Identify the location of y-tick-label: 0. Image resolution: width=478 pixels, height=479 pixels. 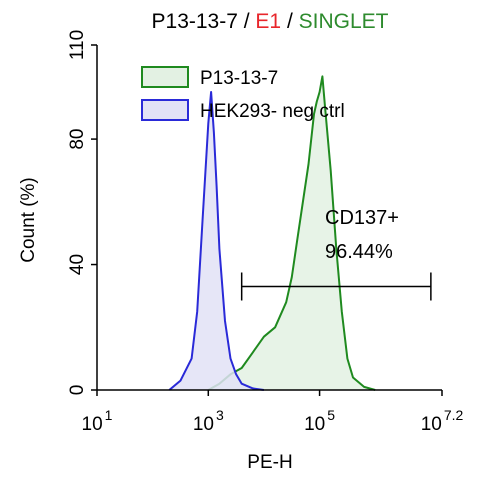
(77, 390).